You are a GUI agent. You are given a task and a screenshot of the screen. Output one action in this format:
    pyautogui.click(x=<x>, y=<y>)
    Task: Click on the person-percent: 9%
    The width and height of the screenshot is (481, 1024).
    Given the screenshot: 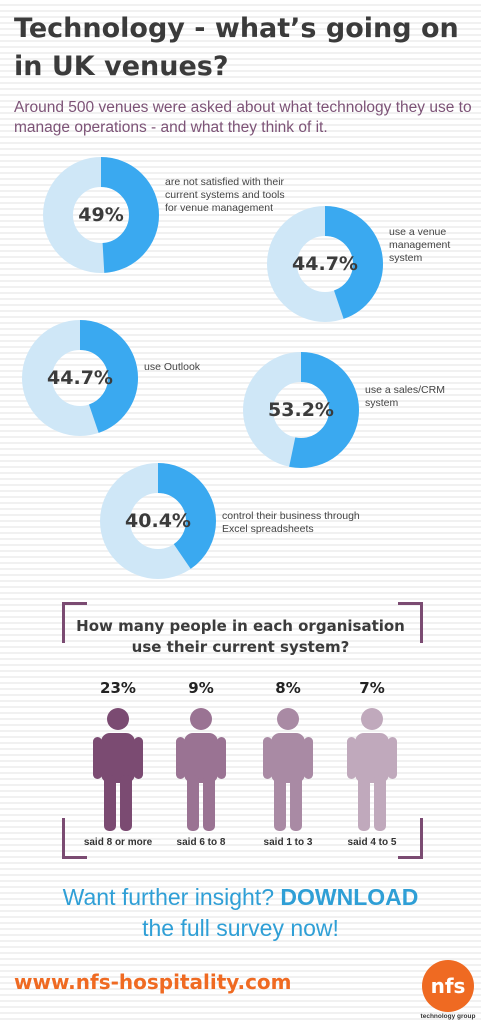 What is the action you would take?
    pyautogui.click(x=201, y=688)
    